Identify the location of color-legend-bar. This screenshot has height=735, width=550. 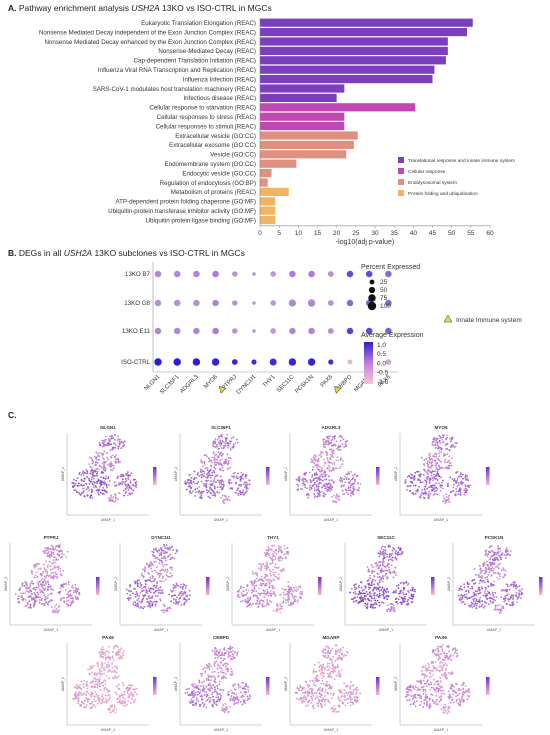
(368, 363).